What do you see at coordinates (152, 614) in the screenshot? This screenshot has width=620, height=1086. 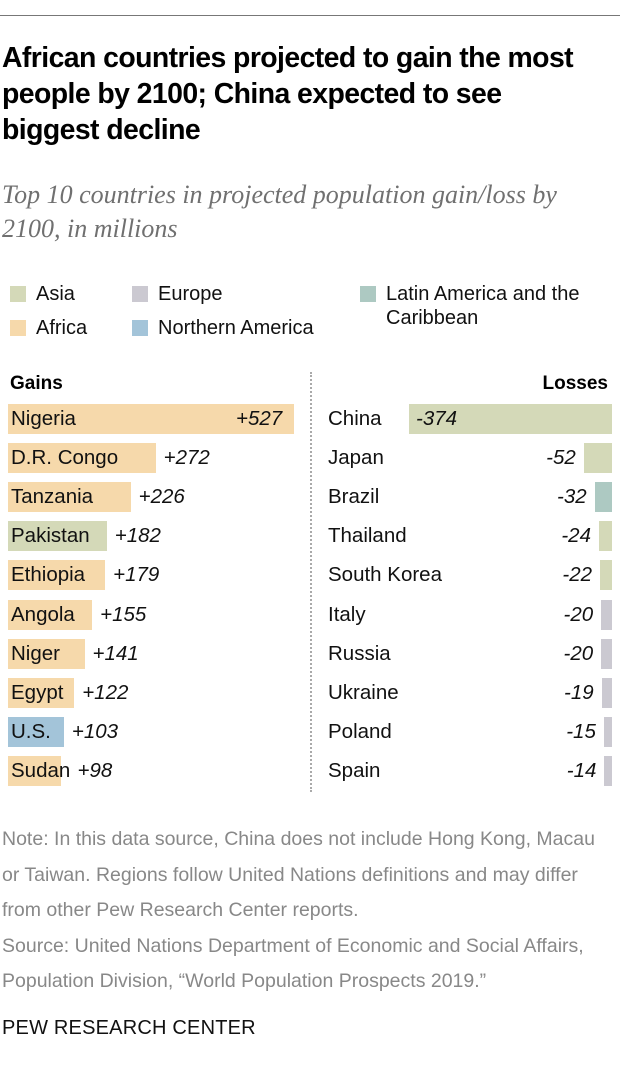 I see `gains-row: Angola +155` at bounding box center [152, 614].